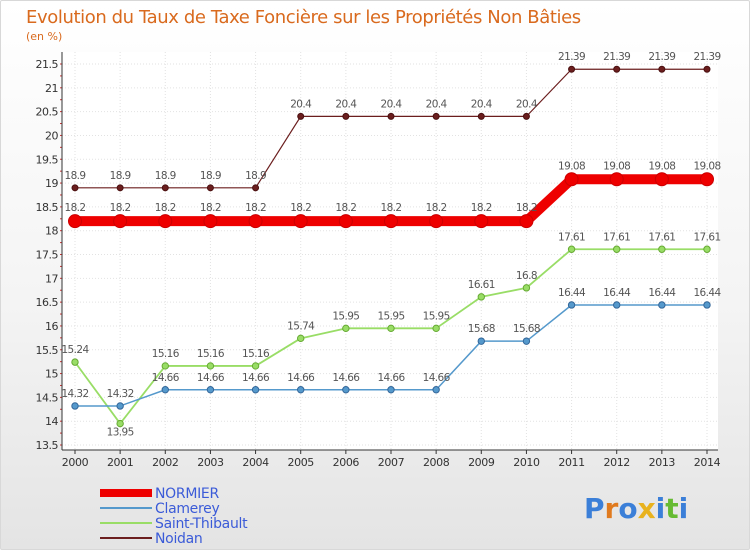 The image size is (750, 550). I want to click on logo-letter: o, so click(627, 508).